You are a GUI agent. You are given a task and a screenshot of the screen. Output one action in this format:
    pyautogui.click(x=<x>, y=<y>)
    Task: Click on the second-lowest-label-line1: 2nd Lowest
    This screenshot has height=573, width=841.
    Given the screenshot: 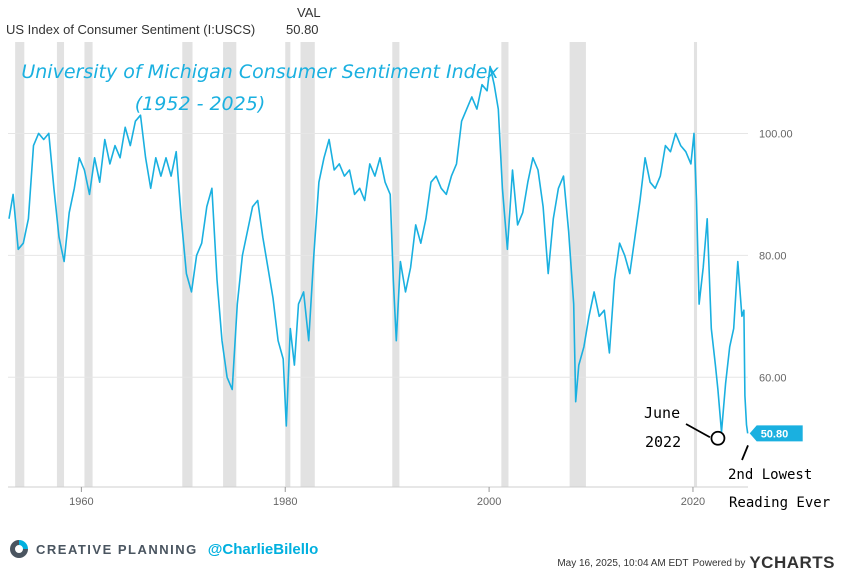 What is the action you would take?
    pyautogui.click(x=770, y=475)
    